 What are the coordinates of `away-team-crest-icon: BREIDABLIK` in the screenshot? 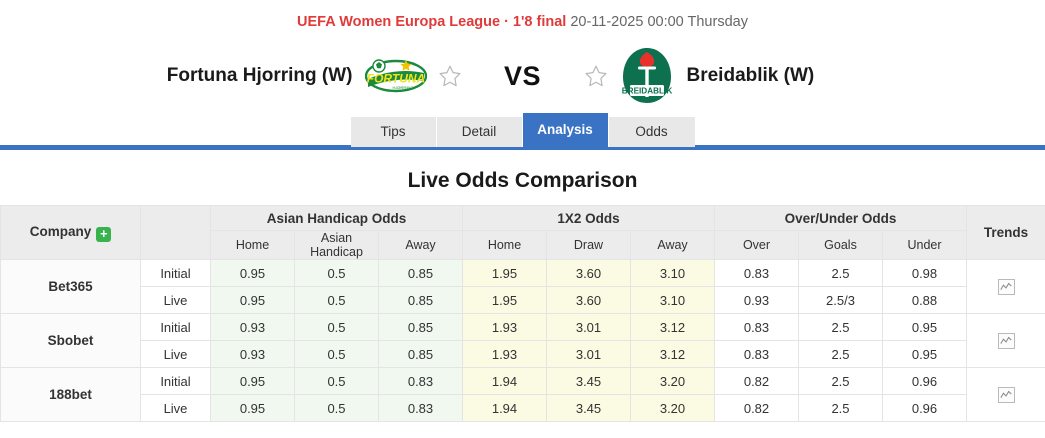 It's located at (647, 76).